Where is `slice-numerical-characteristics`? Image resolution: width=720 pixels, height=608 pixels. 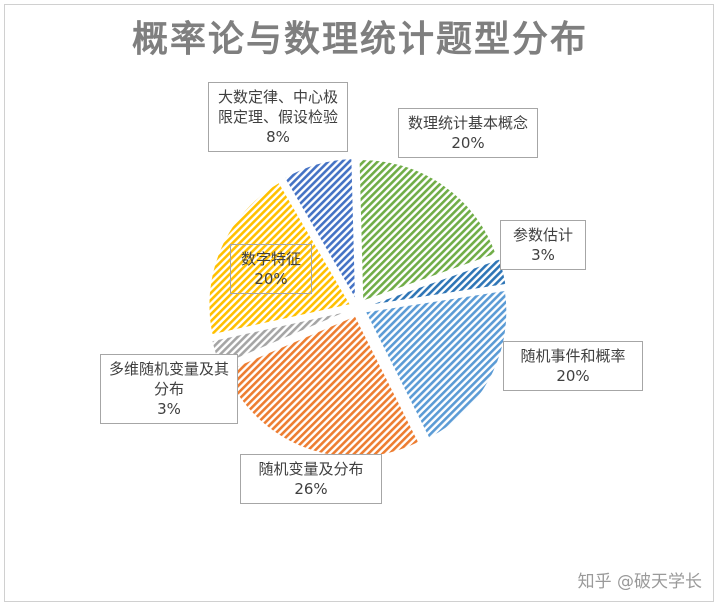 slice-numerical-characteristics is located at coordinates (279, 258).